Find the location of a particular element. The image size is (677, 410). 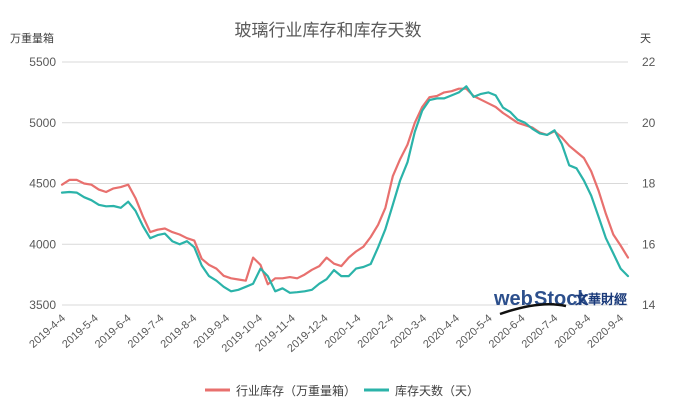

legend-label-days: 库存天数（天） is located at coordinates (437, 390).